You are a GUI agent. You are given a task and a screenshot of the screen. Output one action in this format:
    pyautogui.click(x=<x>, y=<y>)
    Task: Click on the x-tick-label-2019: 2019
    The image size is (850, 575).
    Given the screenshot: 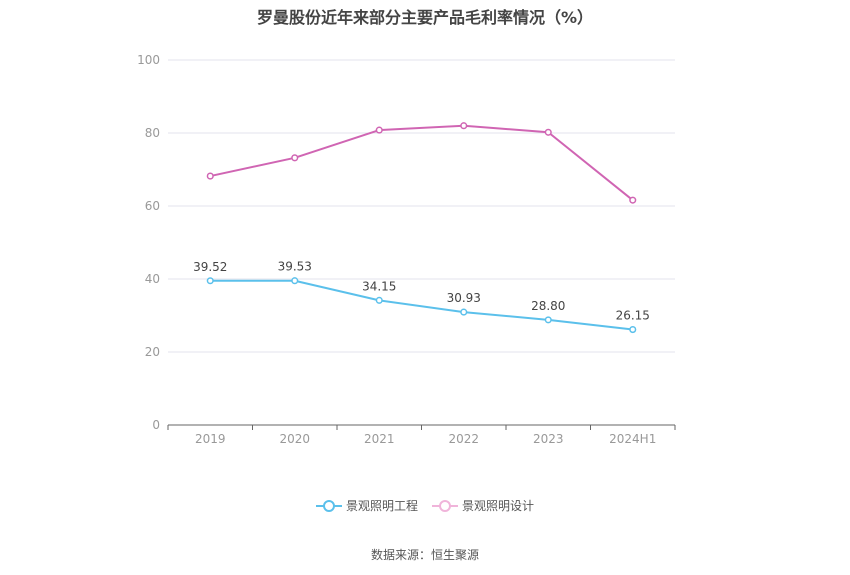 What is the action you would take?
    pyautogui.click(x=210, y=439)
    